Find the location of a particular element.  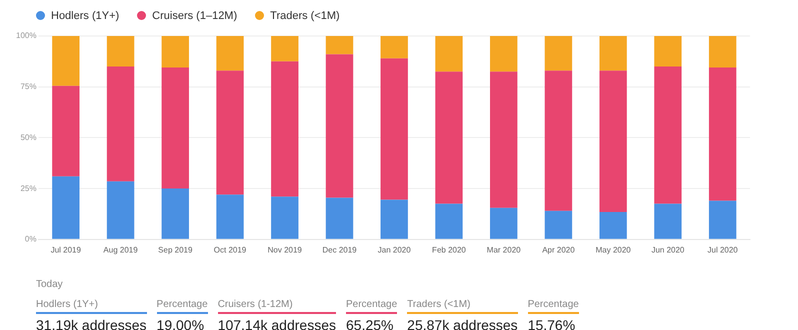

text: Hodlers (1Y+) is located at coordinates (91, 306).